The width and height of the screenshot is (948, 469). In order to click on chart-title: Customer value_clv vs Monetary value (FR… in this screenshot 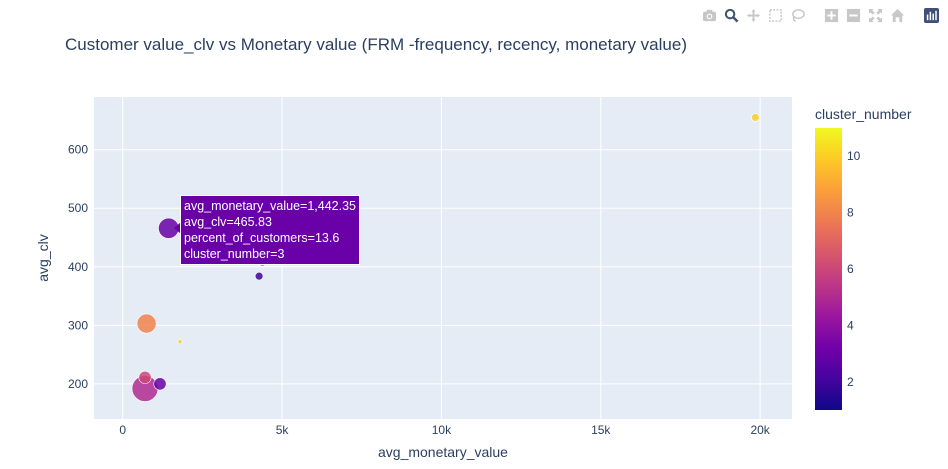, I will do `click(376, 44)`.